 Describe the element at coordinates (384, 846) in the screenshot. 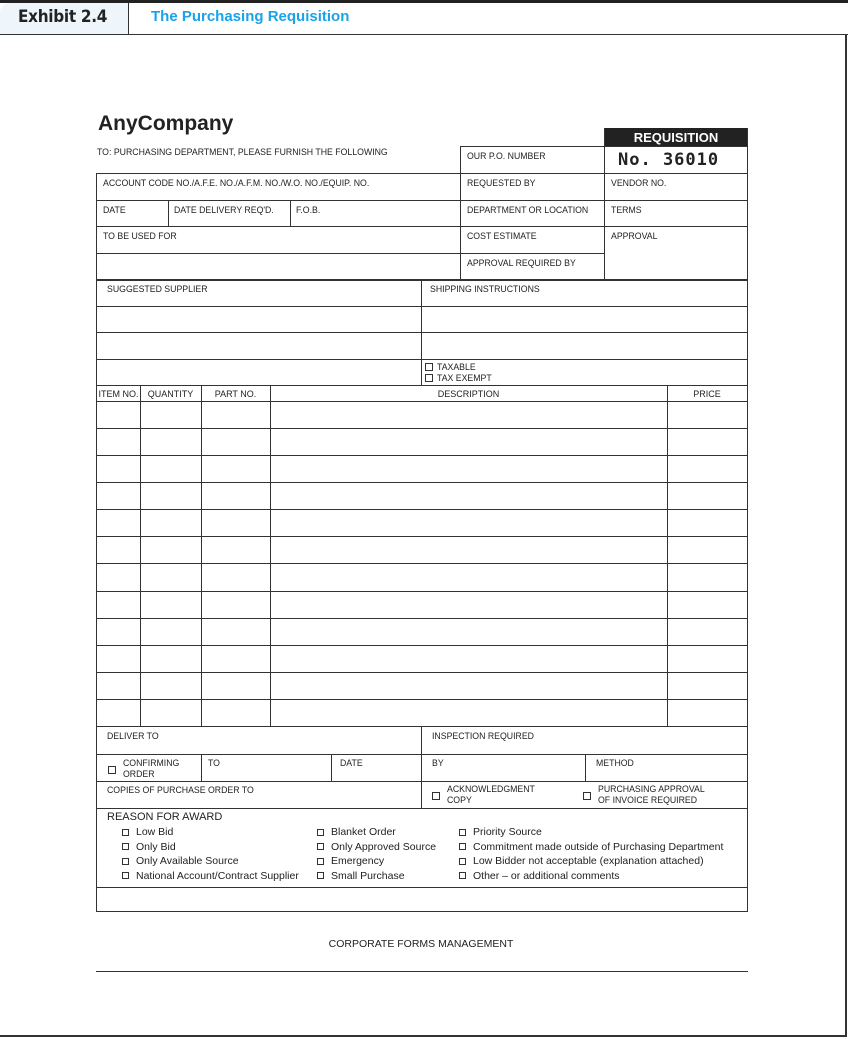

I see `reason-option-label: Only Approved Source` at that location.